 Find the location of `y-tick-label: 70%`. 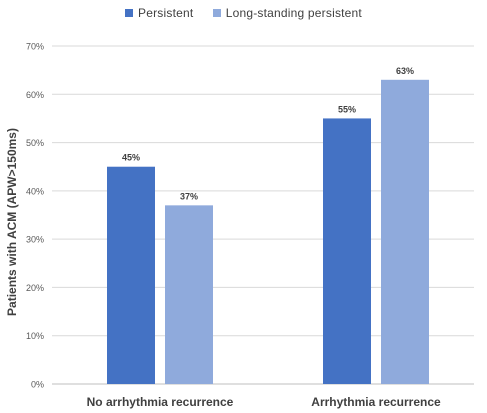

y-tick-label: 70% is located at coordinates (35, 47).